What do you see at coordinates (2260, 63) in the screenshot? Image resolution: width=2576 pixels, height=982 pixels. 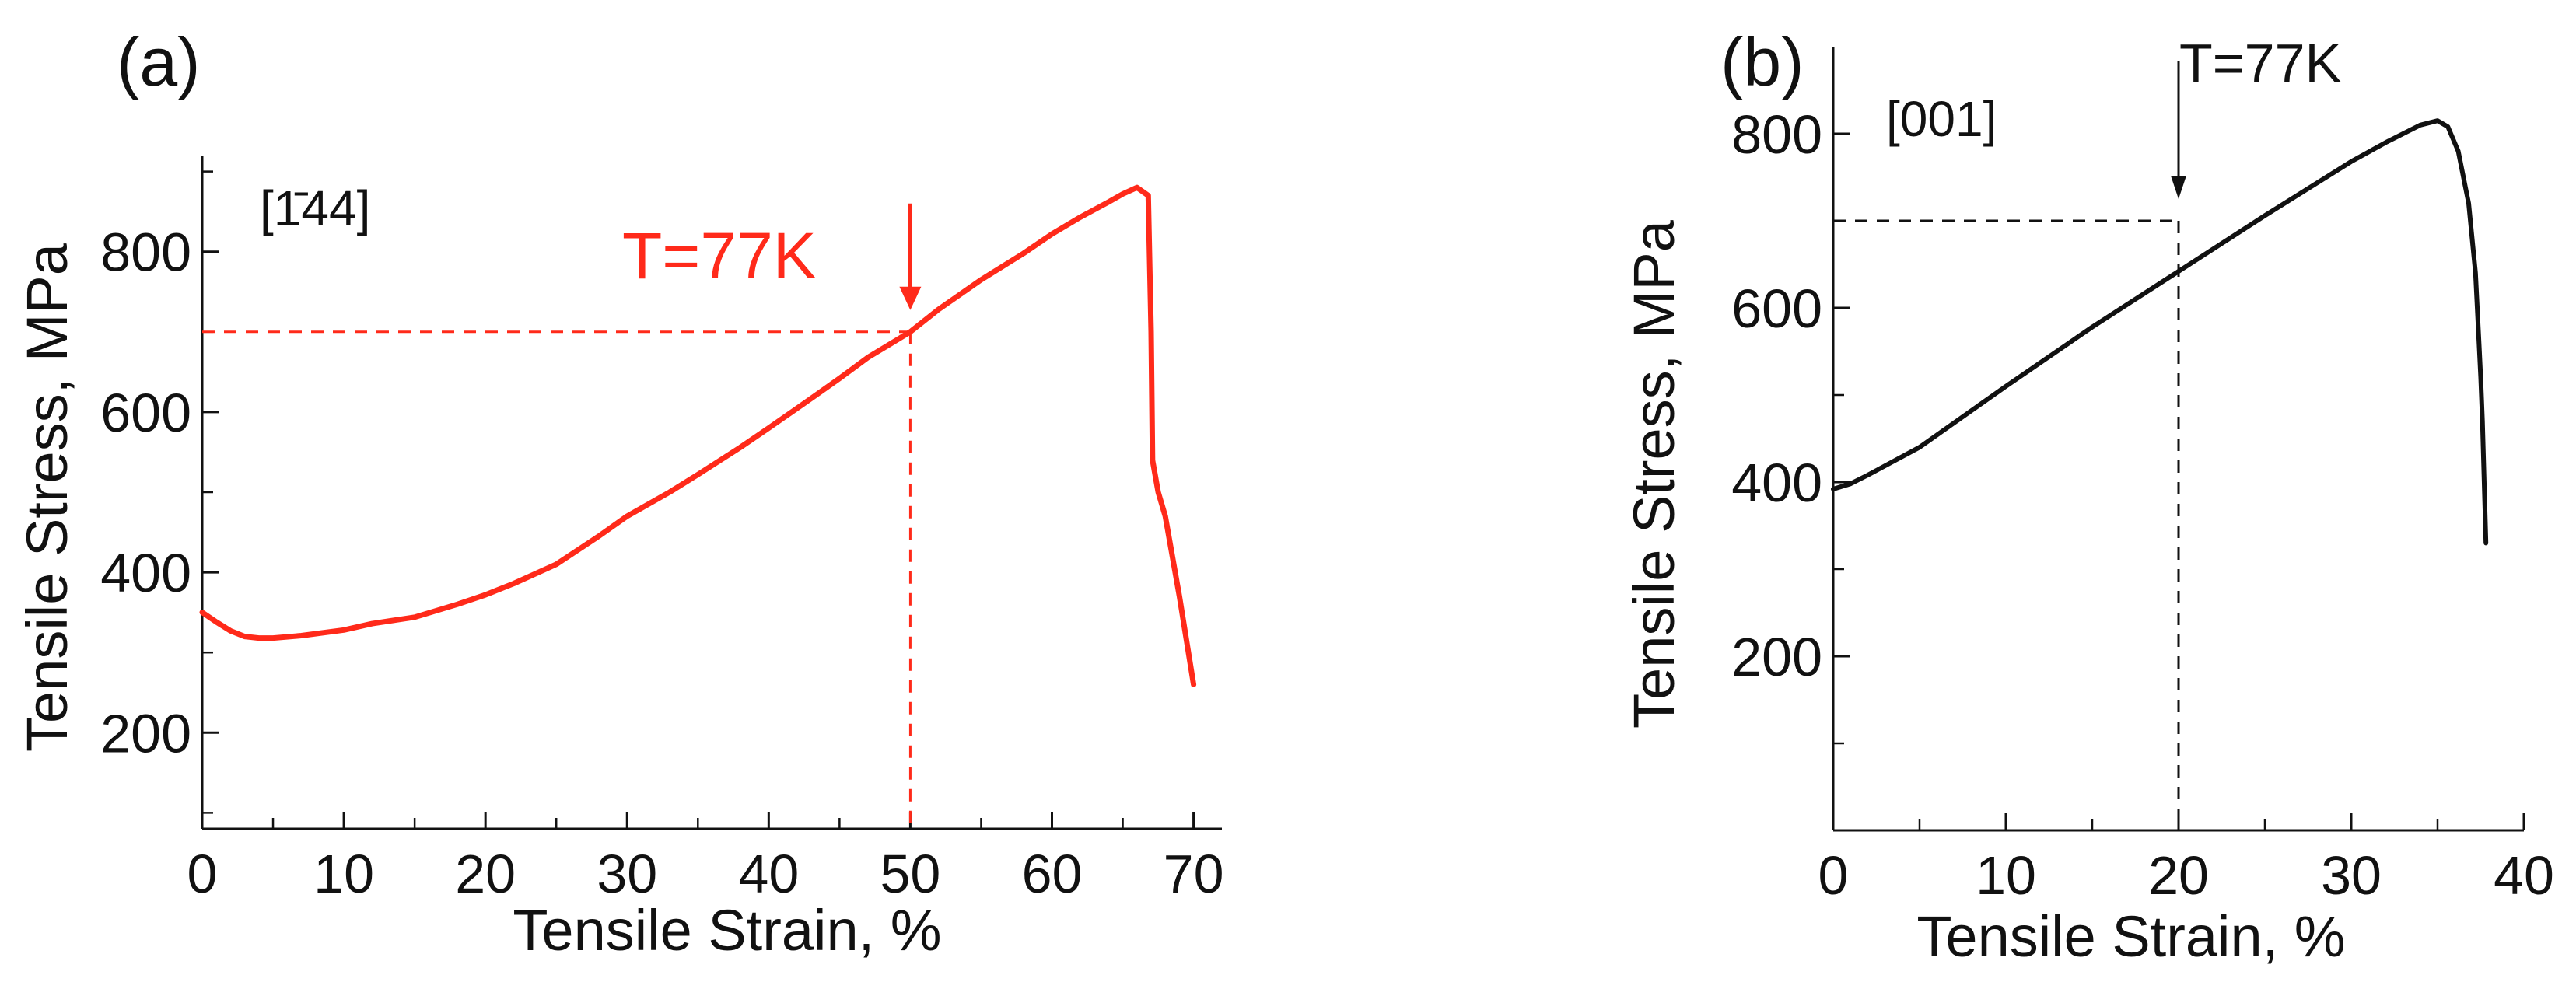 I see `panel-b-temperature: T=77K` at bounding box center [2260, 63].